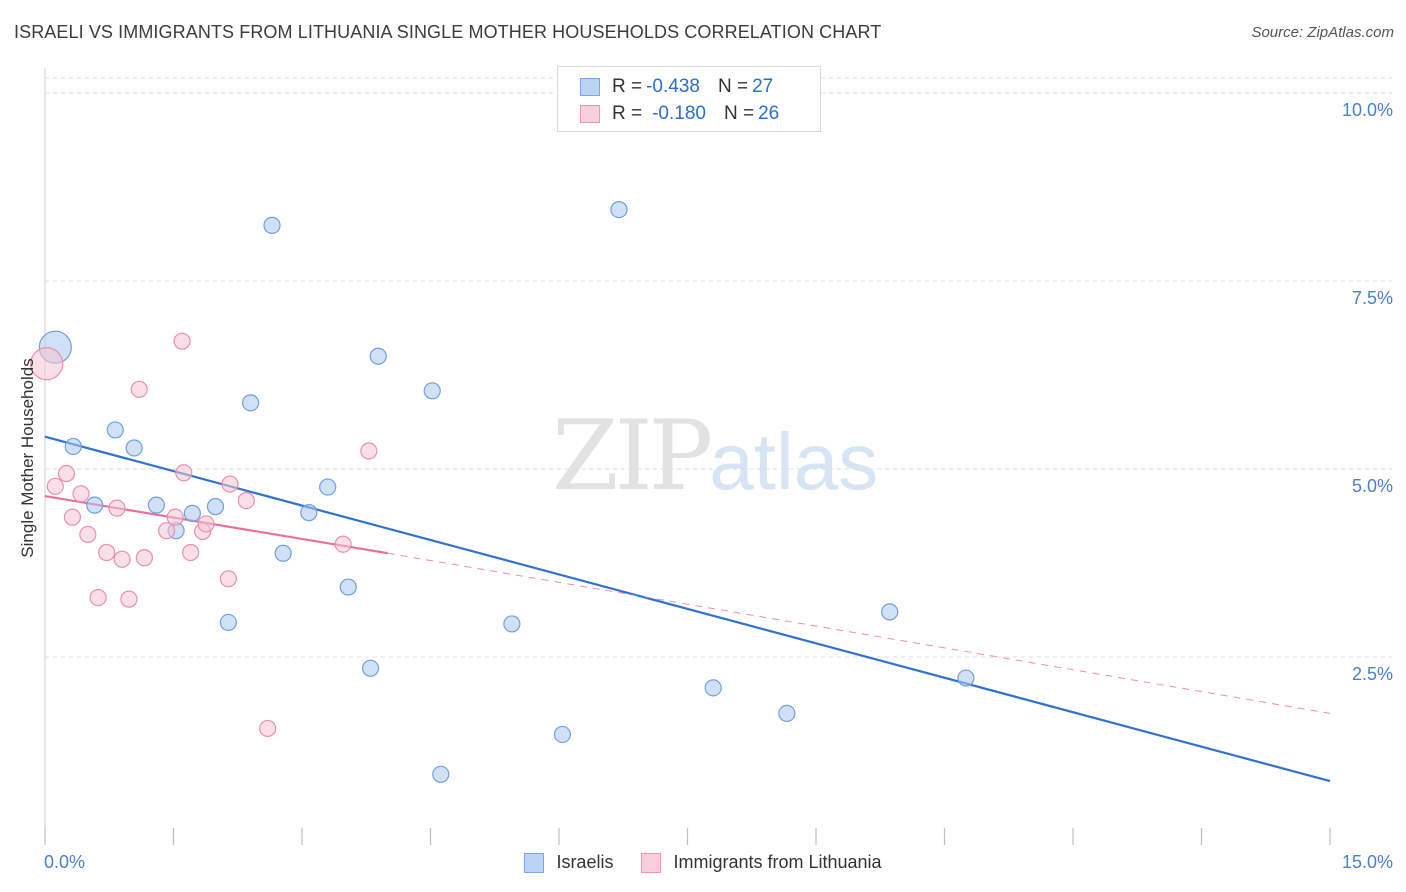 This screenshot has height=892, width=1406. What do you see at coordinates (794, 461) in the screenshot?
I see `watermark-atlas: atlas` at bounding box center [794, 461].